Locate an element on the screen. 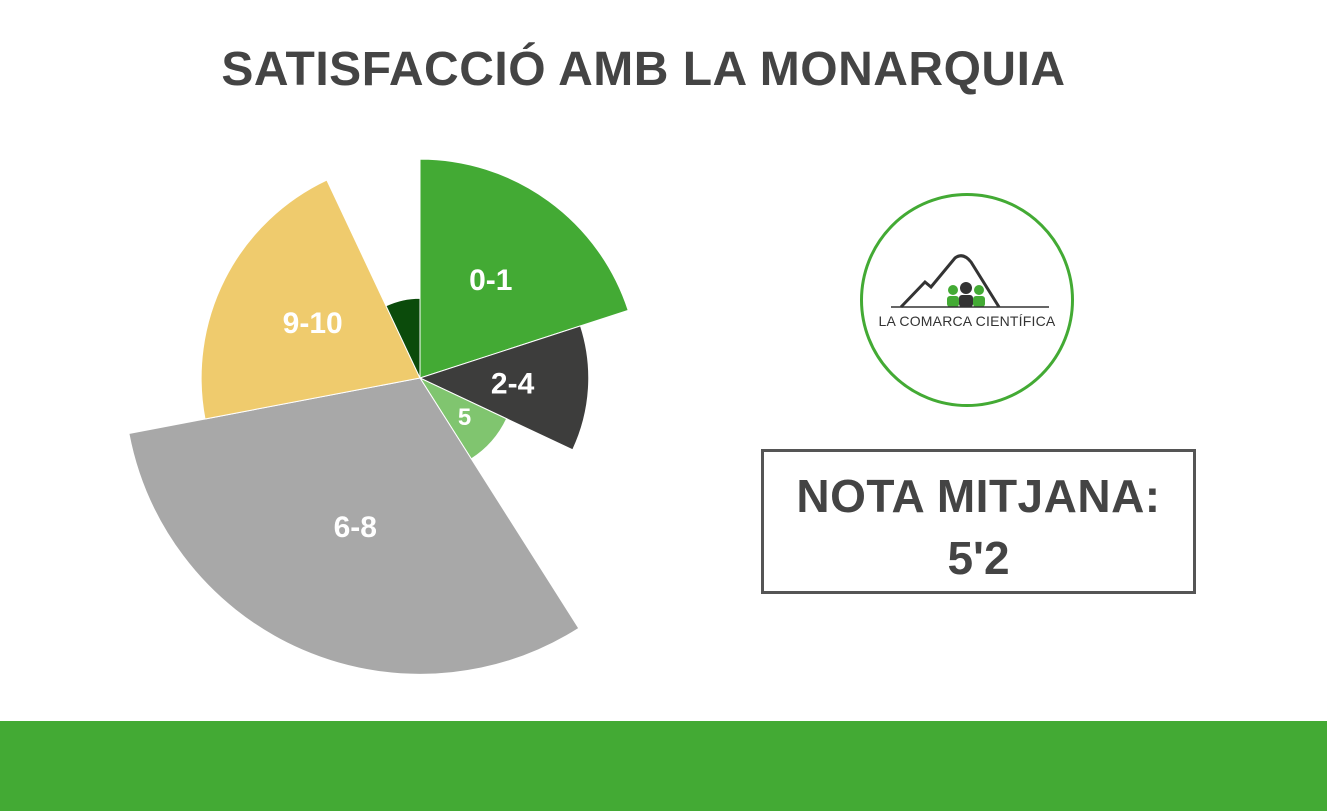  slice-label-0-1: 0-1 is located at coordinates (490, 280).